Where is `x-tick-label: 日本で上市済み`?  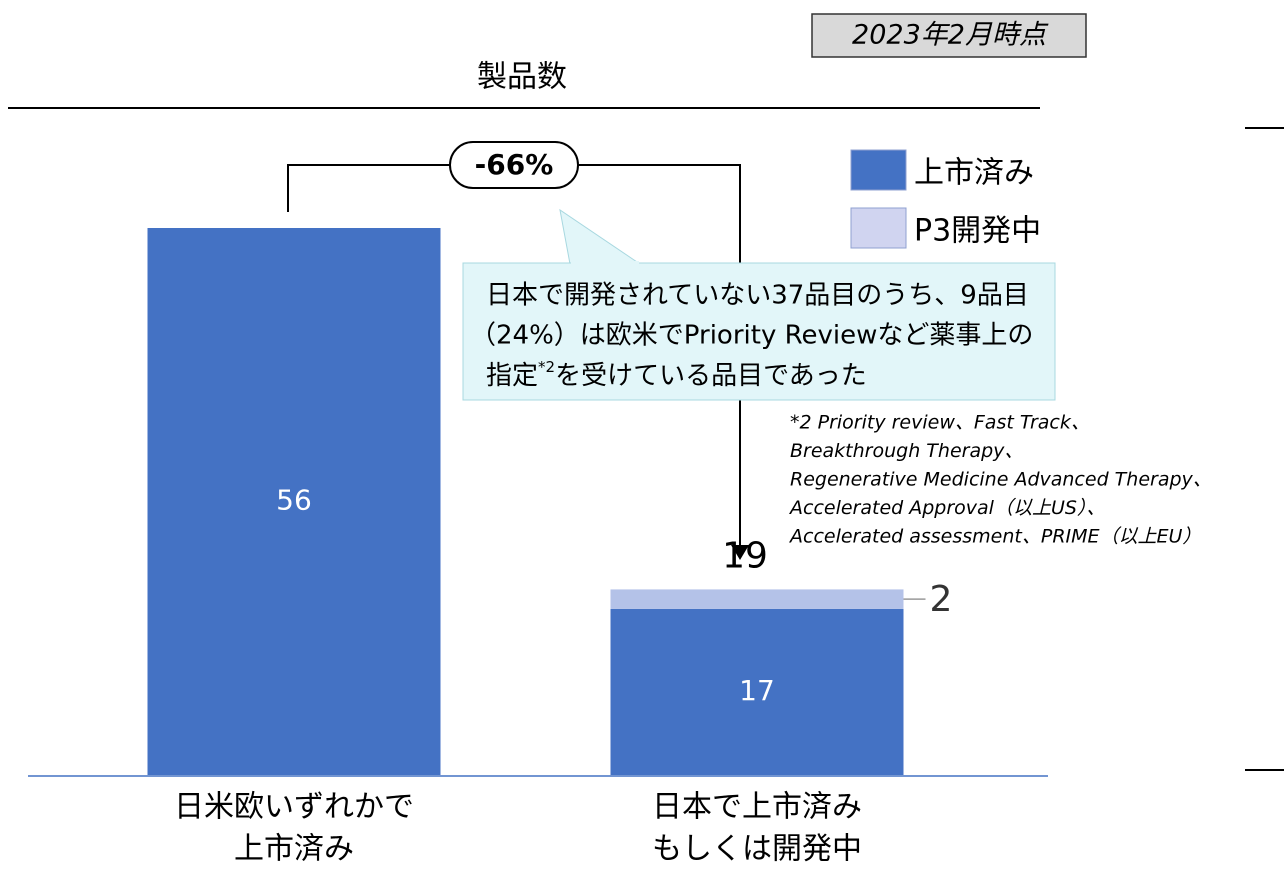
x-tick-label: 日本で上市済み is located at coordinates (757, 807).